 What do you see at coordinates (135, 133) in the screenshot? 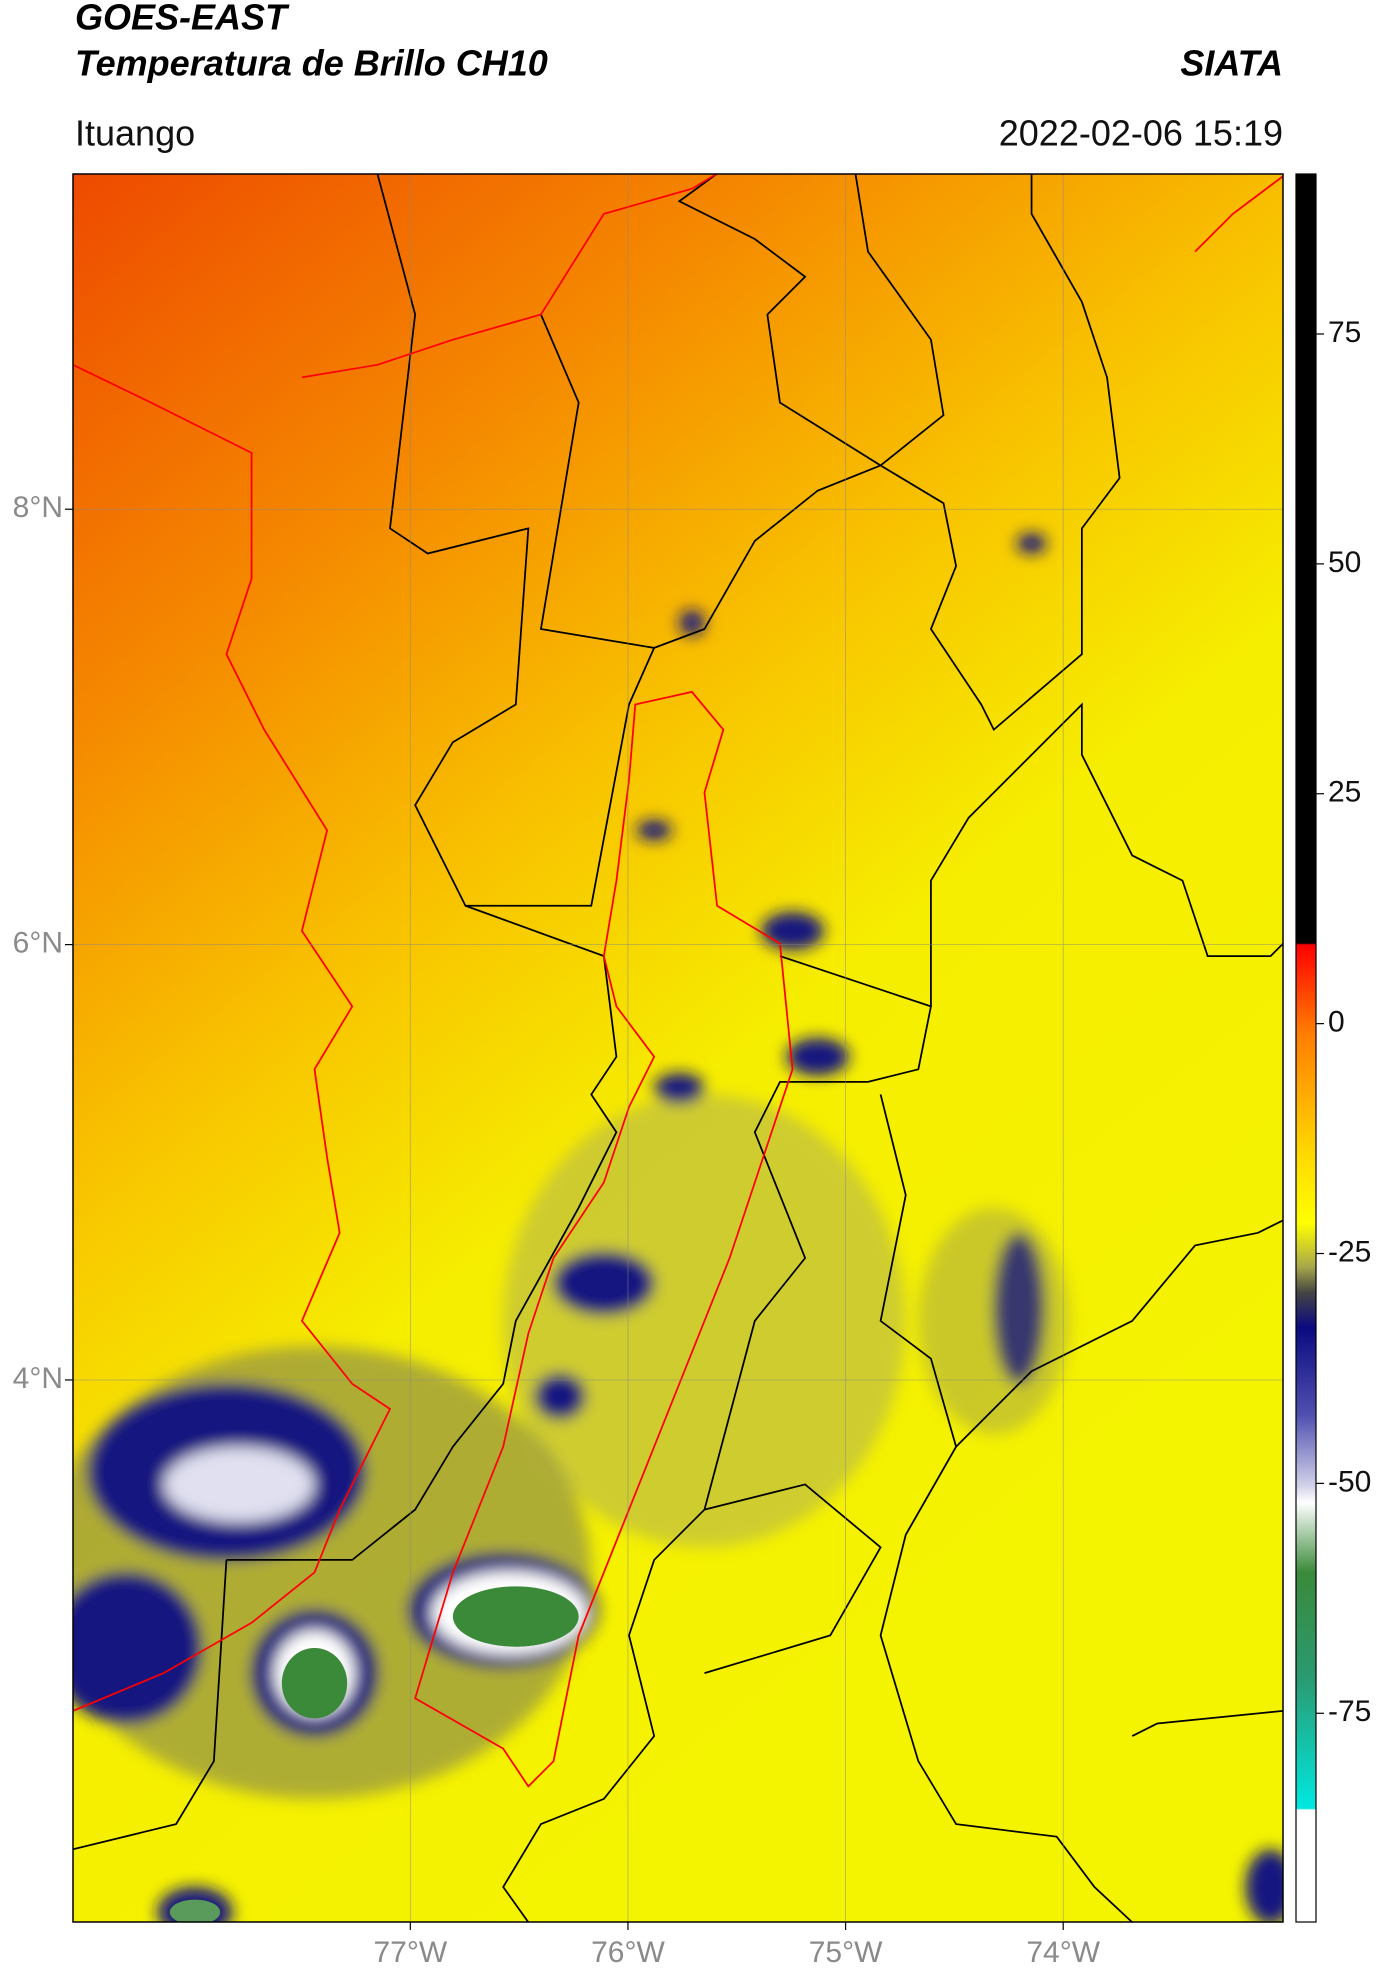
I see `location: Ituango` at bounding box center [135, 133].